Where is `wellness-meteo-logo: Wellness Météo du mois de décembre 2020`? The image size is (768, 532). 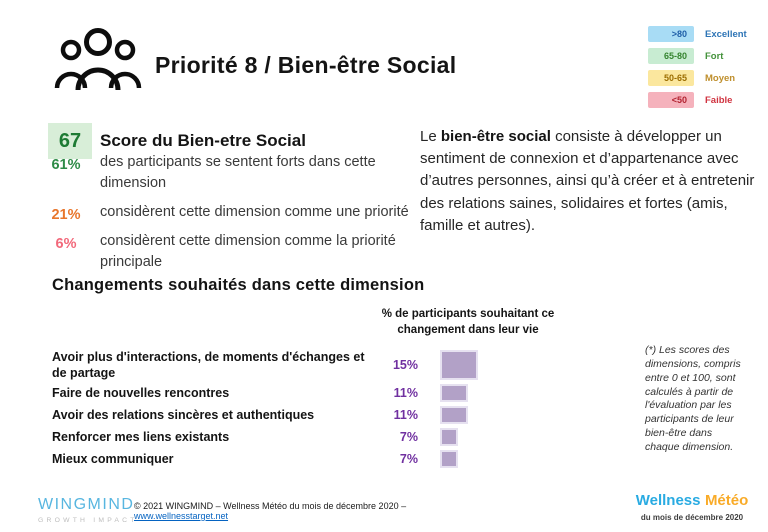
wellness-meteo-logo: Wellness Météo du mois de décembre 2020 is located at coordinates (692, 507).